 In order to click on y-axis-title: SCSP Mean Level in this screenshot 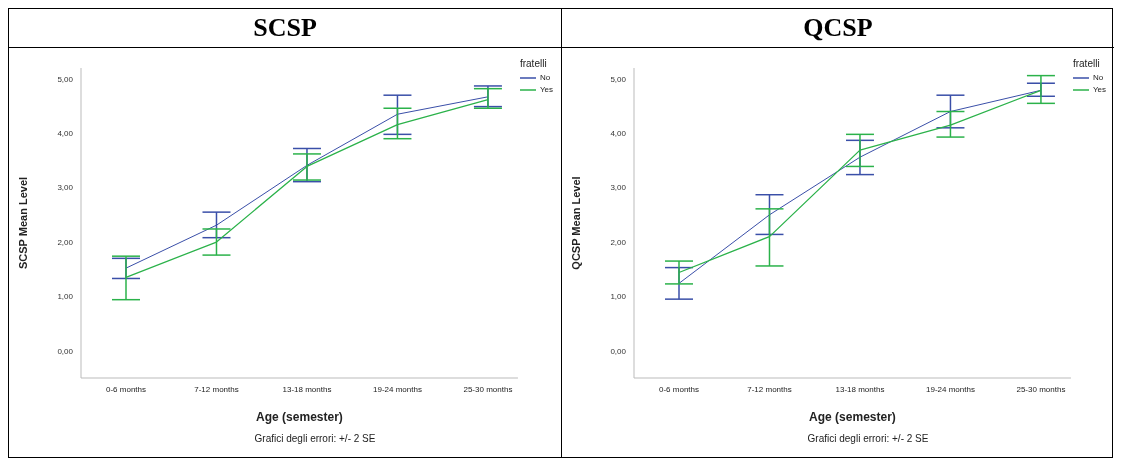, I will do `click(22, 223)`.